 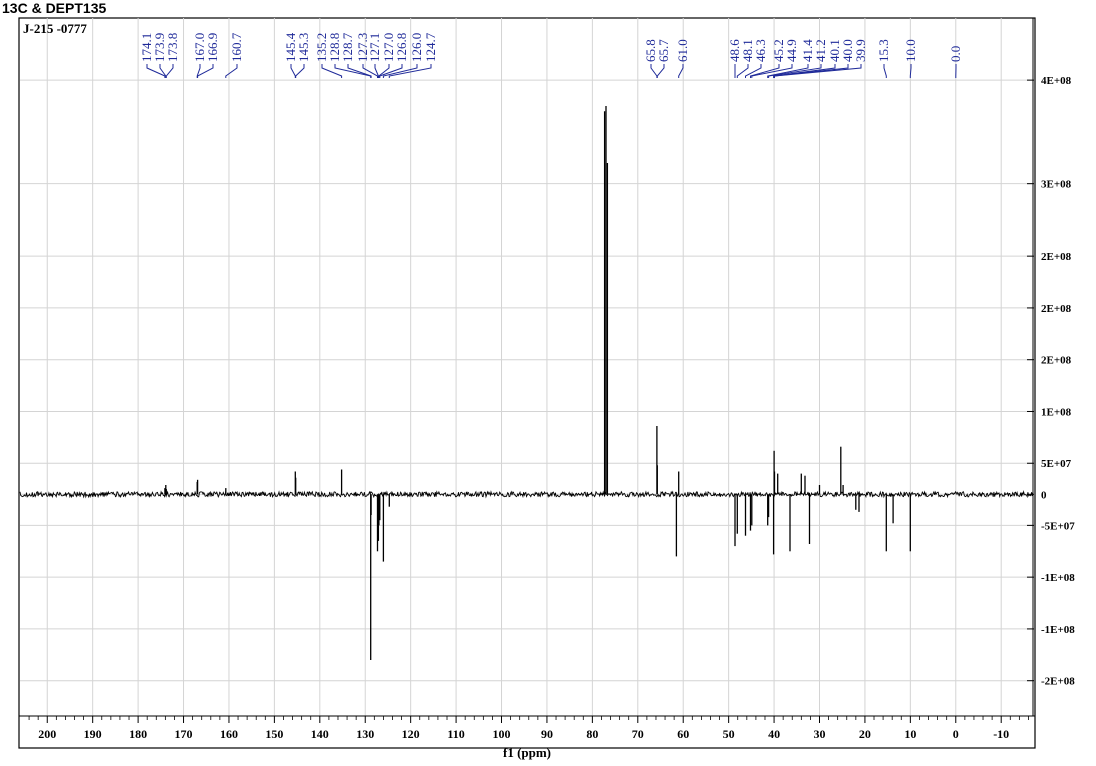 I want to click on x-tick-label: -10, so click(x=1001, y=734).